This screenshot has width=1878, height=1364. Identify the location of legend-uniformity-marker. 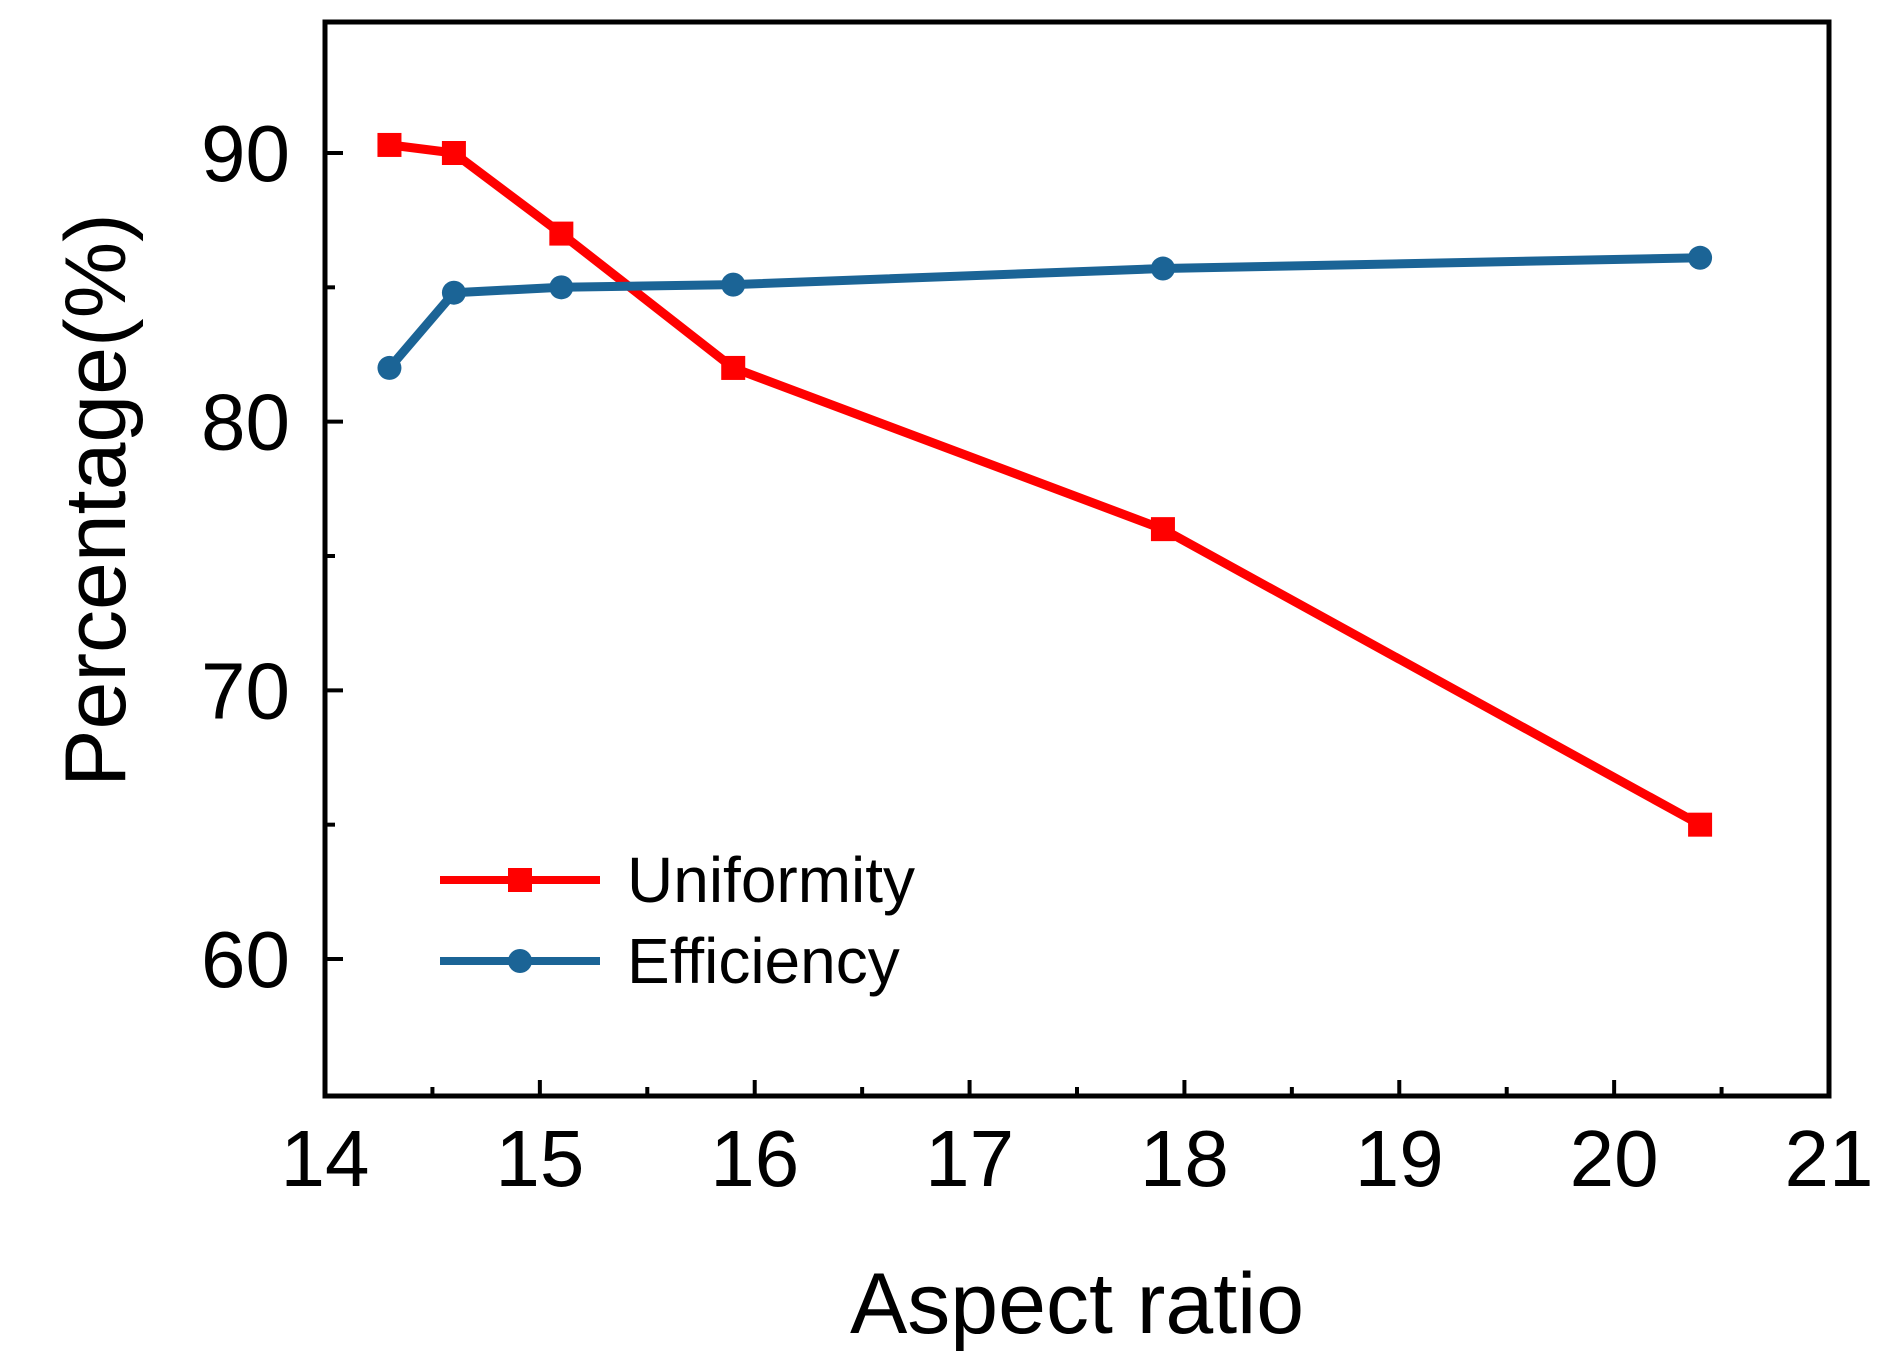
(520, 880).